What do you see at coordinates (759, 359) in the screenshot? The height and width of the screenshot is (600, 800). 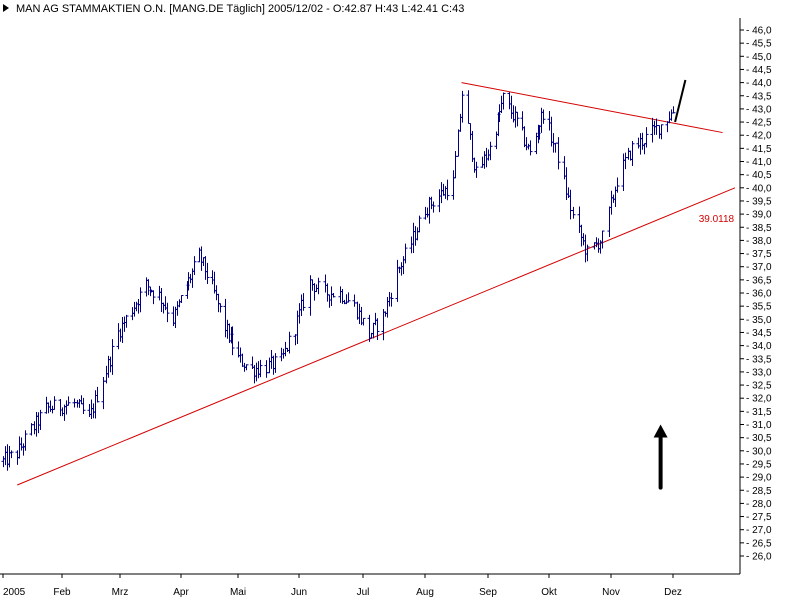 I see `y-tick-label: - 33,5` at bounding box center [759, 359].